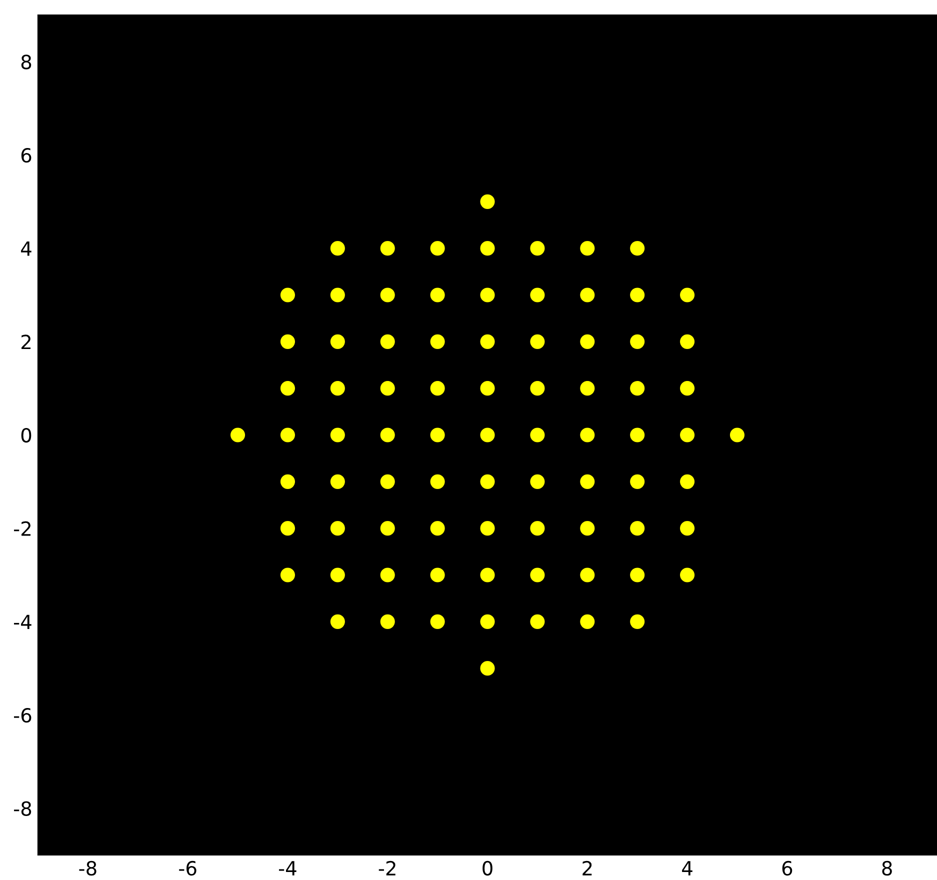 This screenshot has height=880, width=937. I want to click on x-tick-label: 6, so click(787, 868).